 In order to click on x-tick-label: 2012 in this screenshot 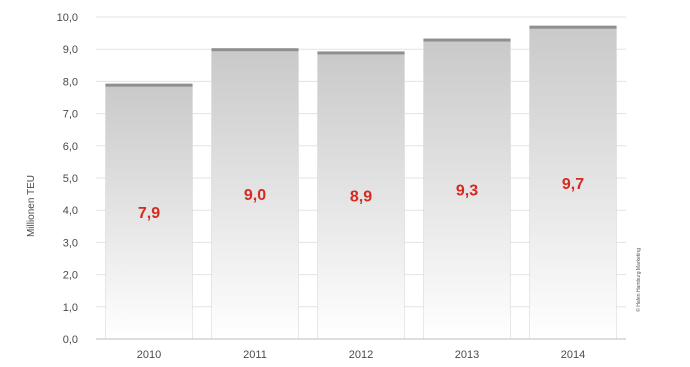, I will do `click(361, 355)`.